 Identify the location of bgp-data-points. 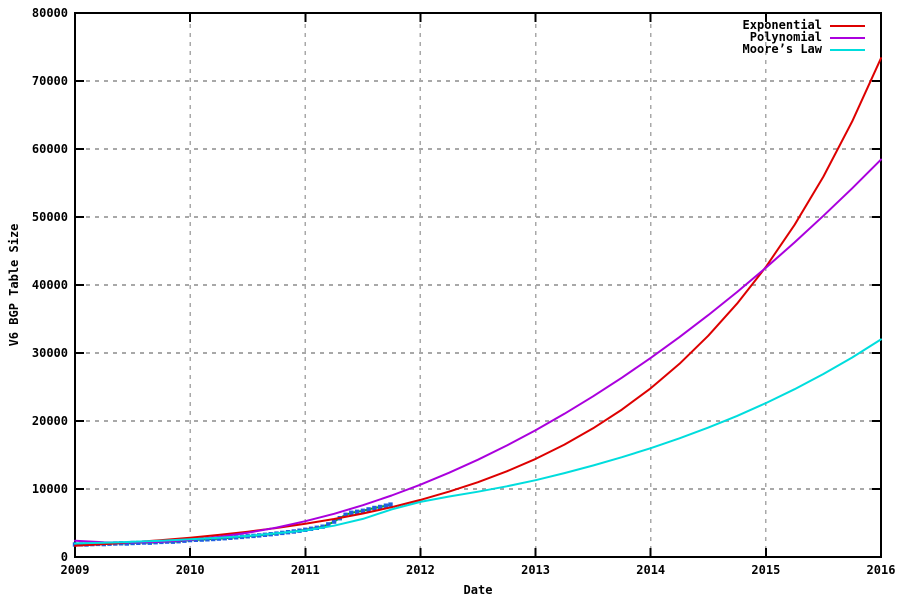
(232, 524).